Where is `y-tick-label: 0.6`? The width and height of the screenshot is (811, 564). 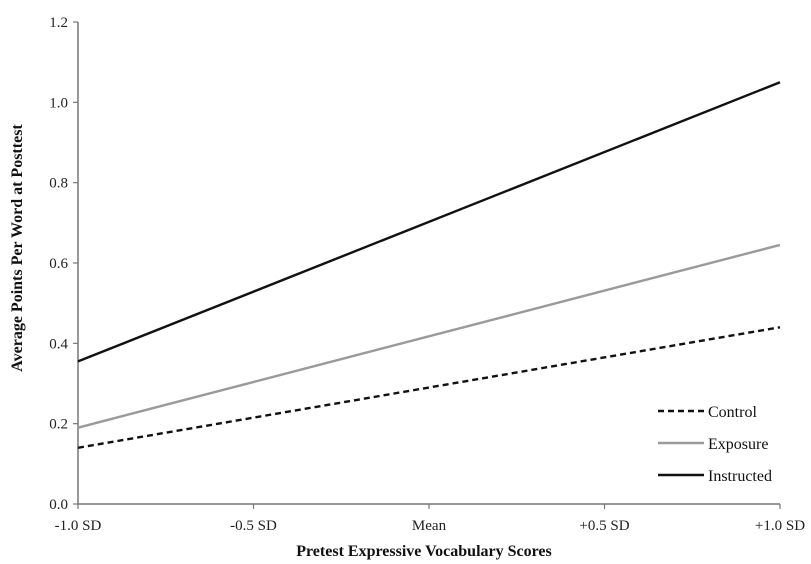 y-tick-label: 0.6 is located at coordinates (58, 264).